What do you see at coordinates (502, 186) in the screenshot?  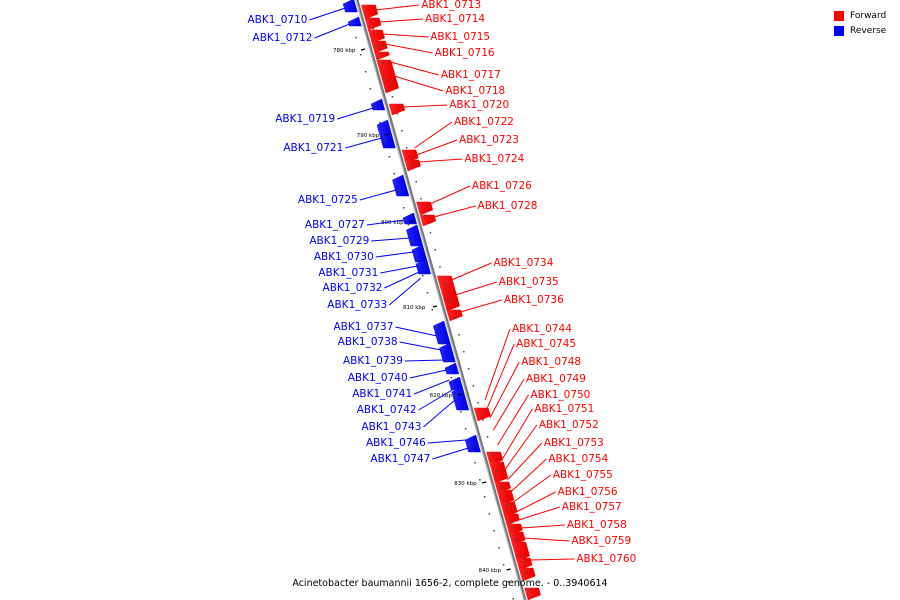 I see `forward-gene-label: ABK1_0726` at bounding box center [502, 186].